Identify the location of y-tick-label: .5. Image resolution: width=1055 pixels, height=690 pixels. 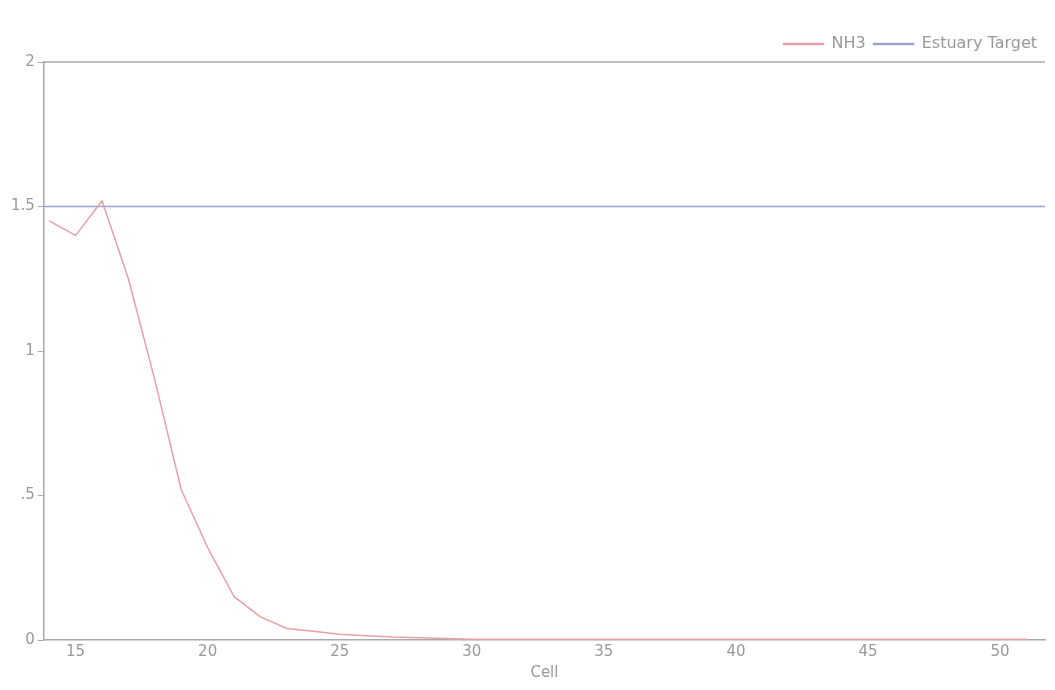
(27, 494).